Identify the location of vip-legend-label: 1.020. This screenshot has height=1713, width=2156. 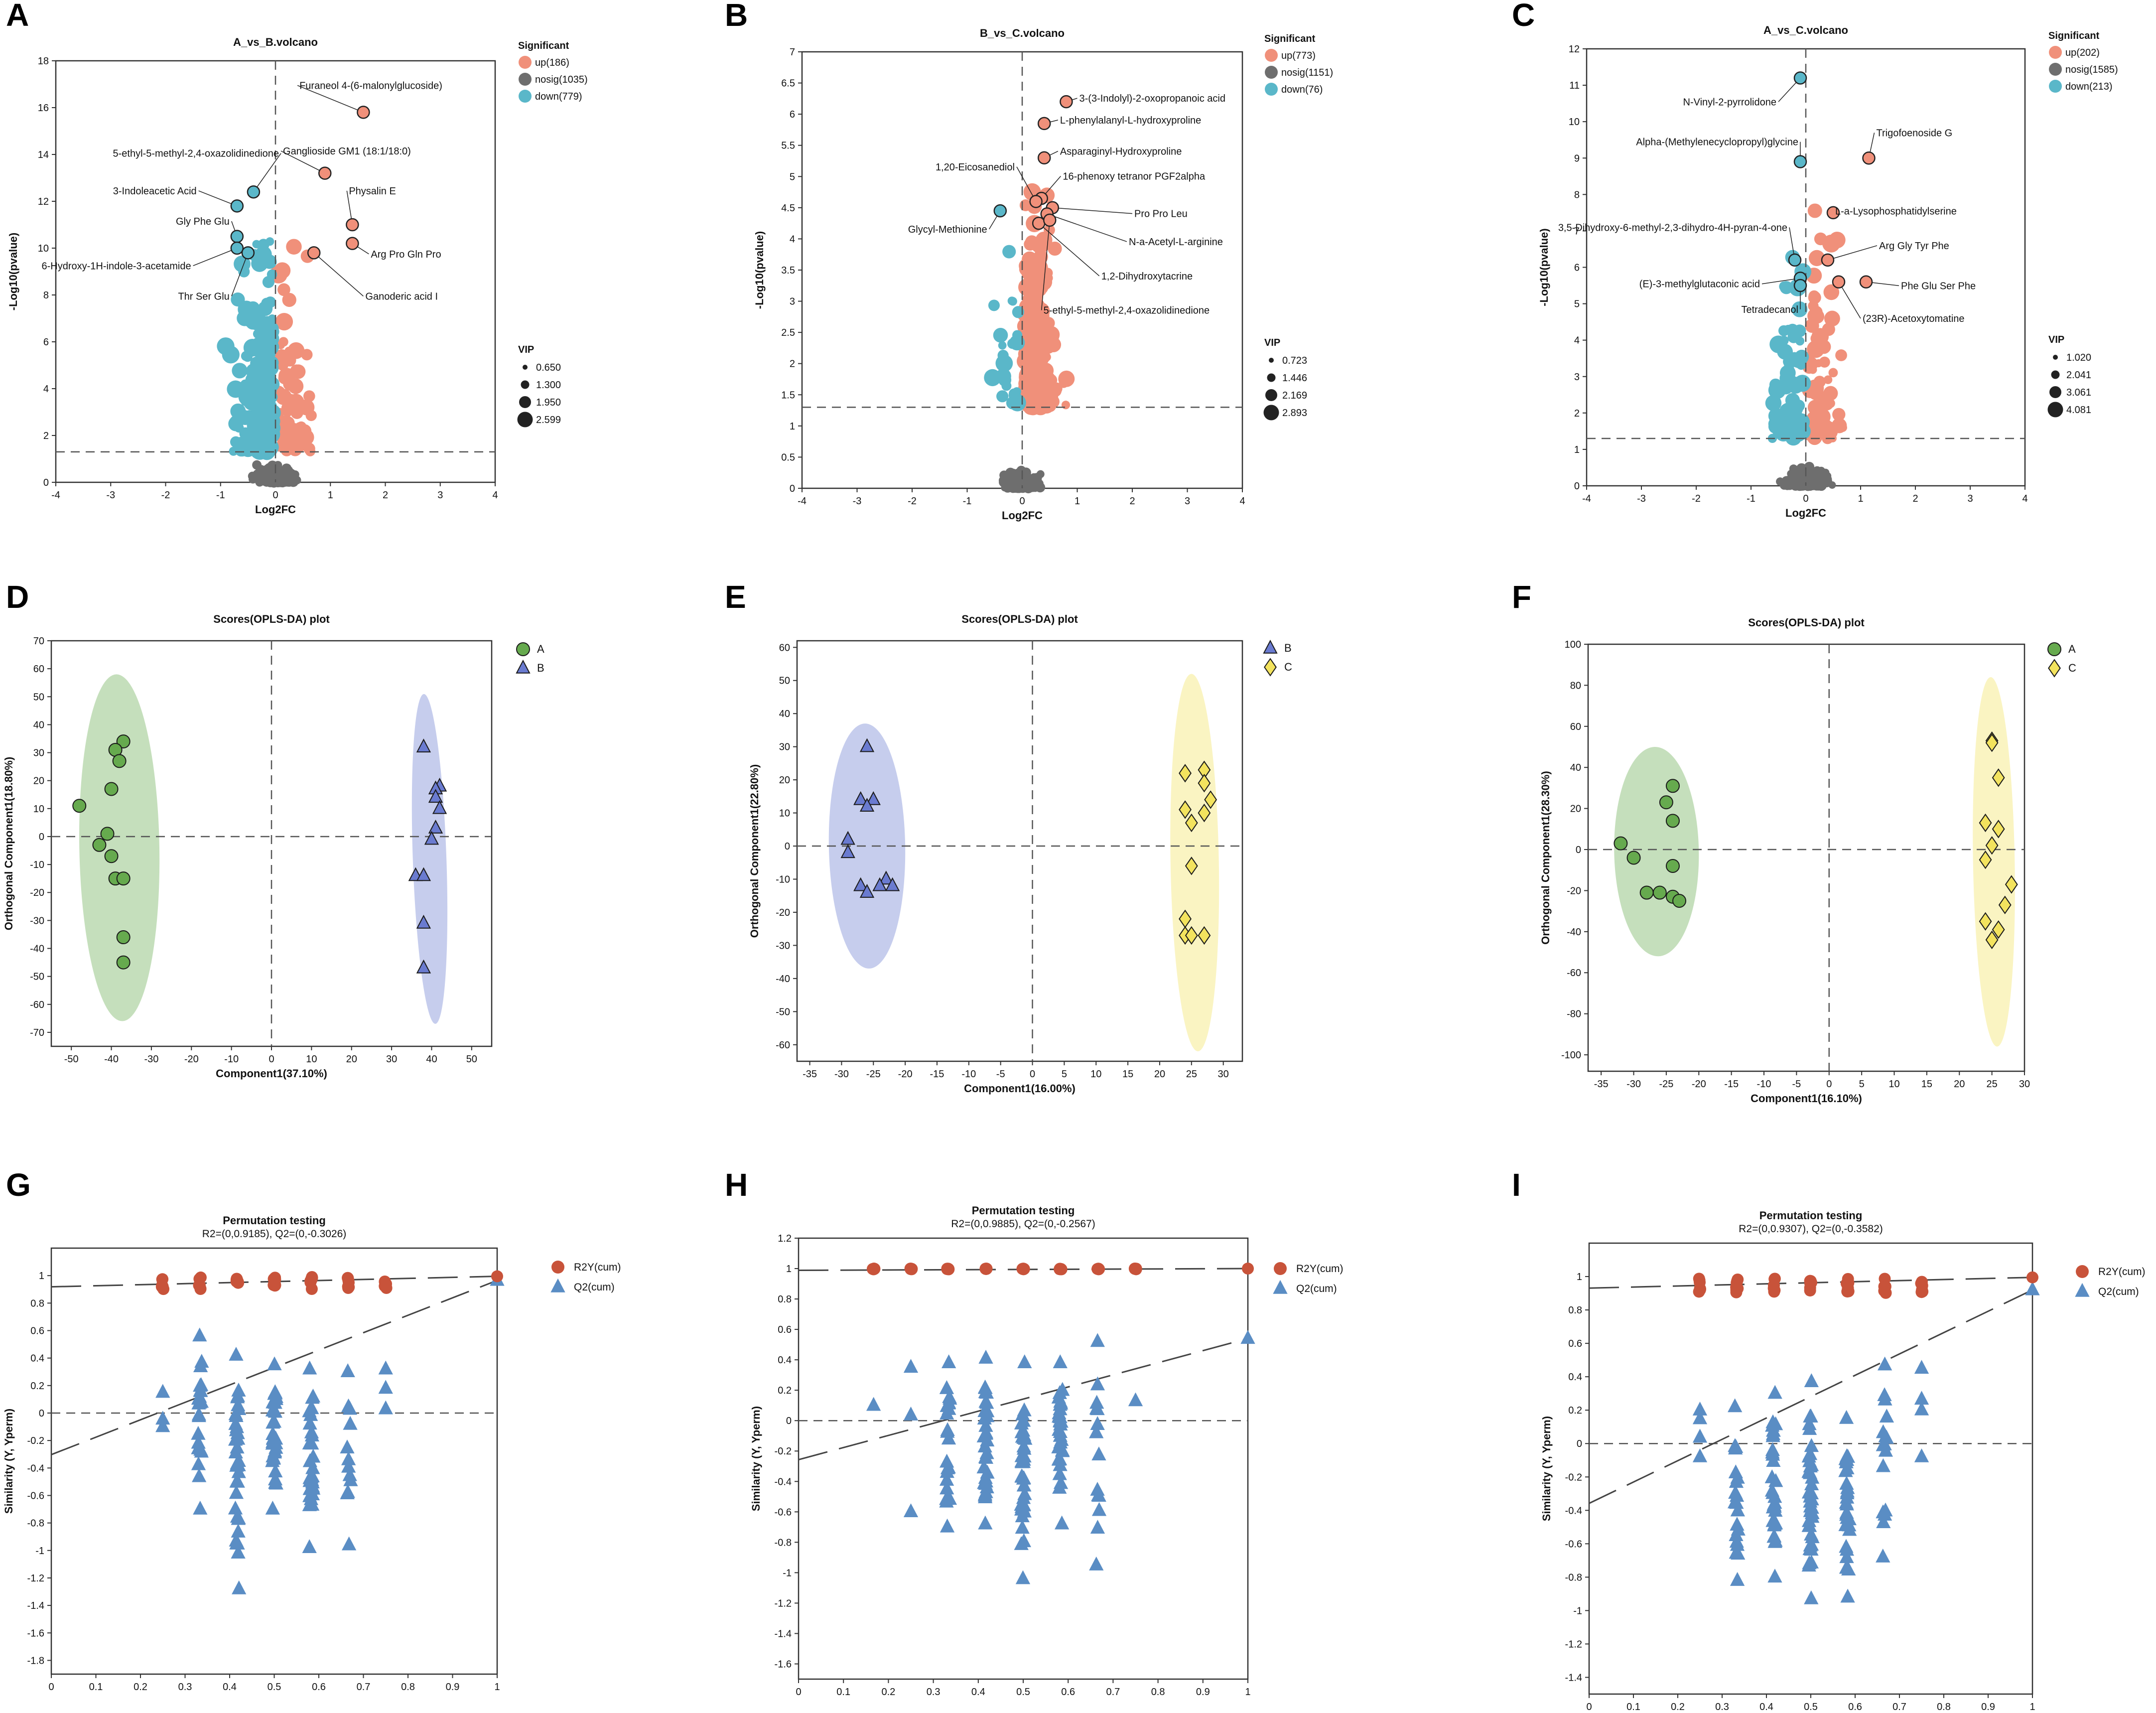
(2078, 357).